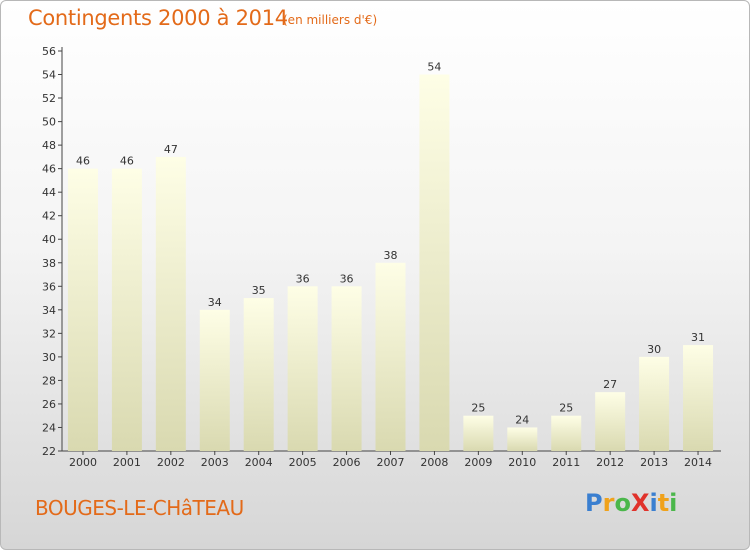  Describe the element at coordinates (49, 216) in the screenshot. I see `y-tick-label: 42` at that location.